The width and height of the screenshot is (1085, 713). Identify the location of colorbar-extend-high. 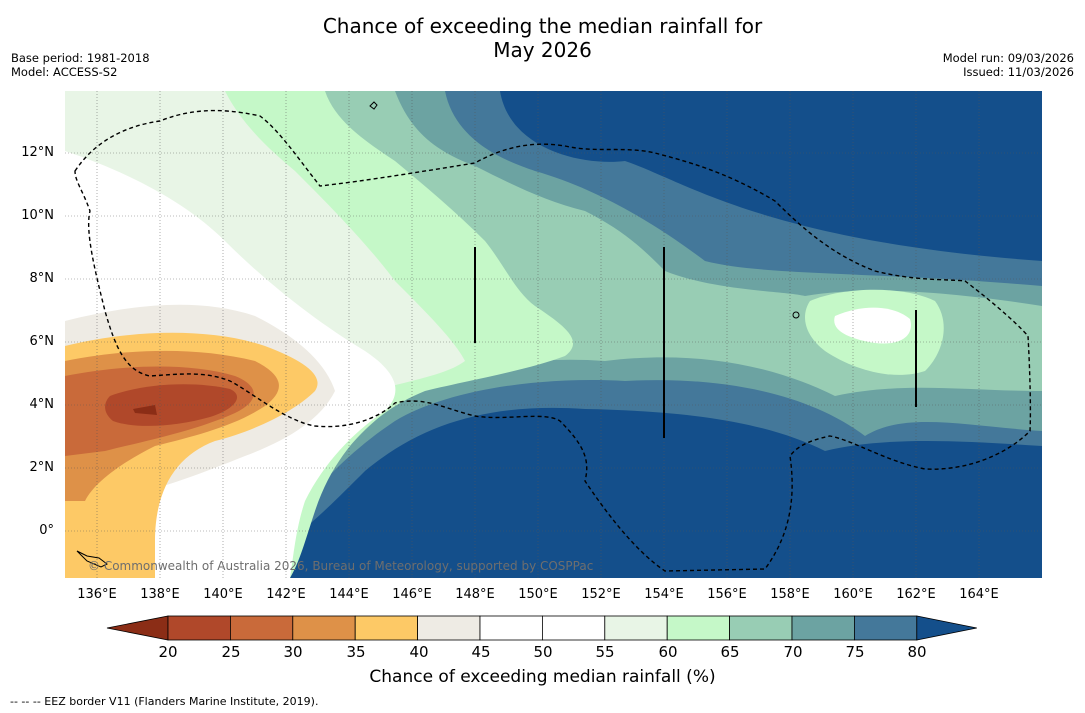
(946, 628).